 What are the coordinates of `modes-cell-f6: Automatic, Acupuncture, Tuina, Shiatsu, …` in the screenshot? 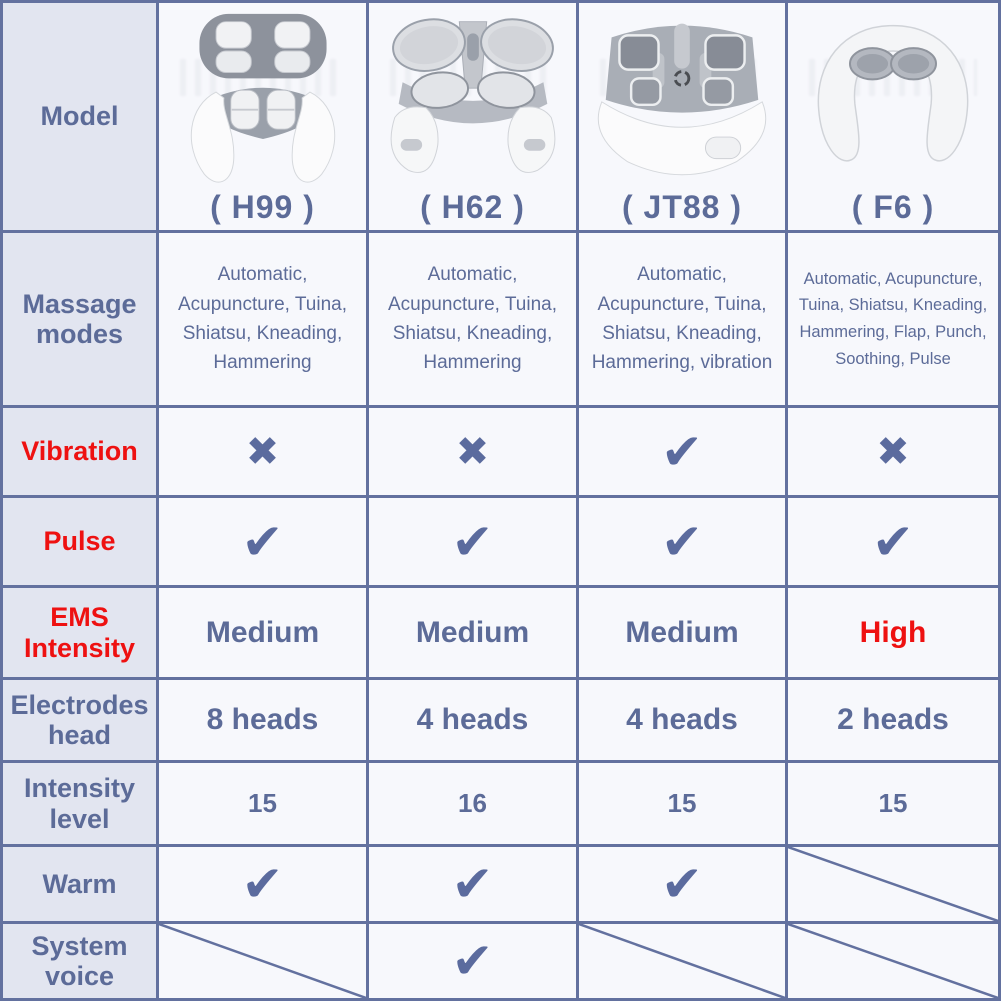 It's located at (893, 319).